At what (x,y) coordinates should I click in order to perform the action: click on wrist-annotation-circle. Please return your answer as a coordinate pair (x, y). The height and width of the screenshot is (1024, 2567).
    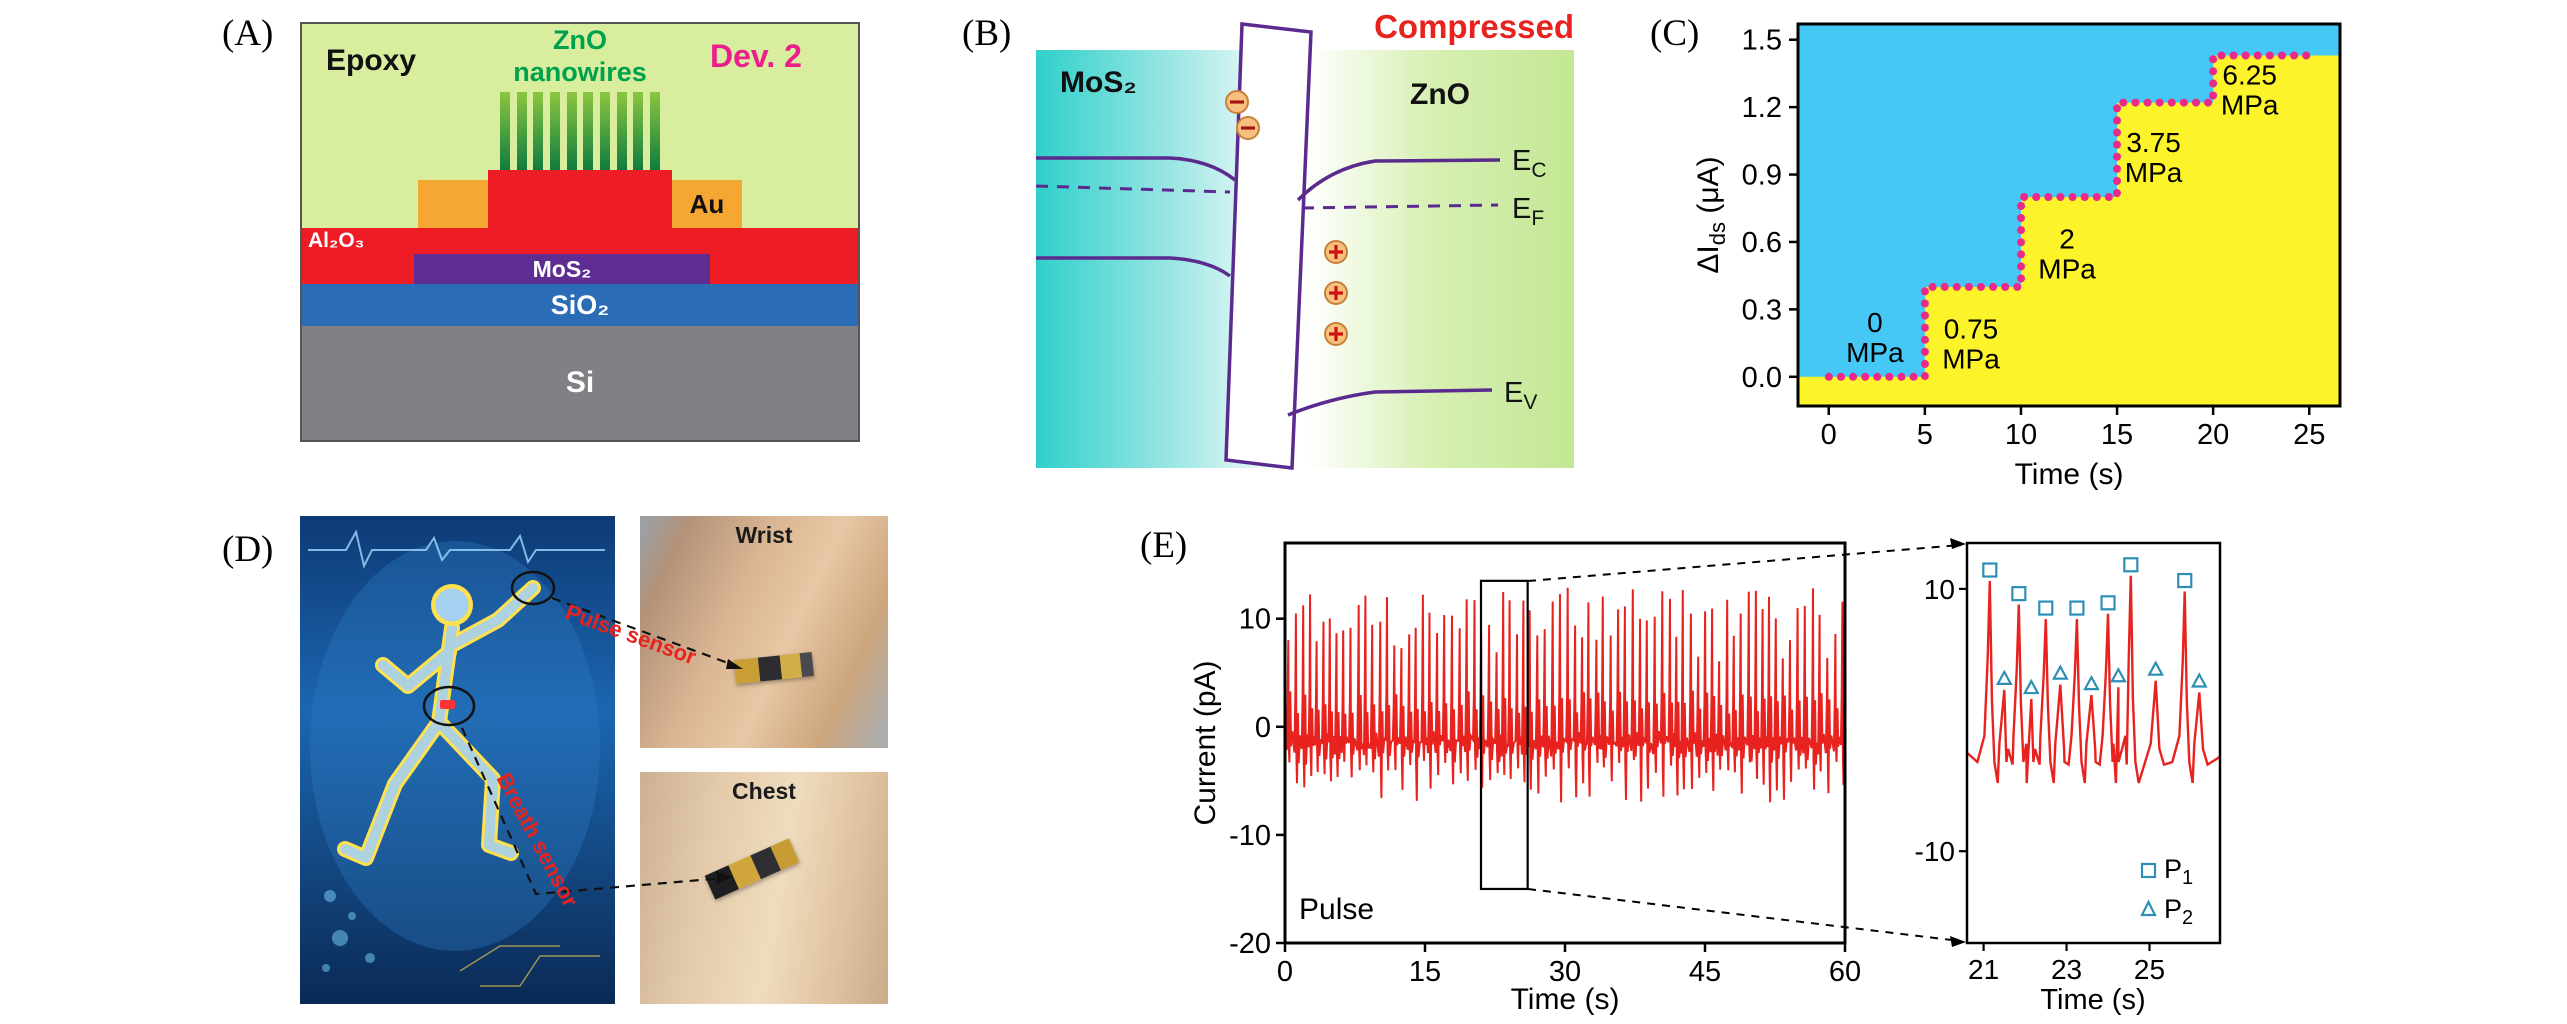
    Looking at the image, I should click on (533, 588).